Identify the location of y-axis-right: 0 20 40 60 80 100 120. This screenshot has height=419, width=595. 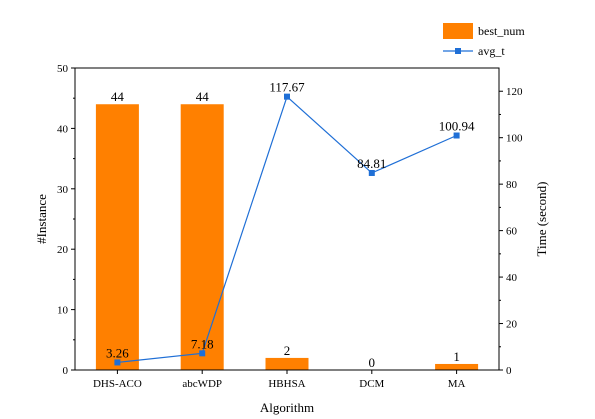
(511, 231).